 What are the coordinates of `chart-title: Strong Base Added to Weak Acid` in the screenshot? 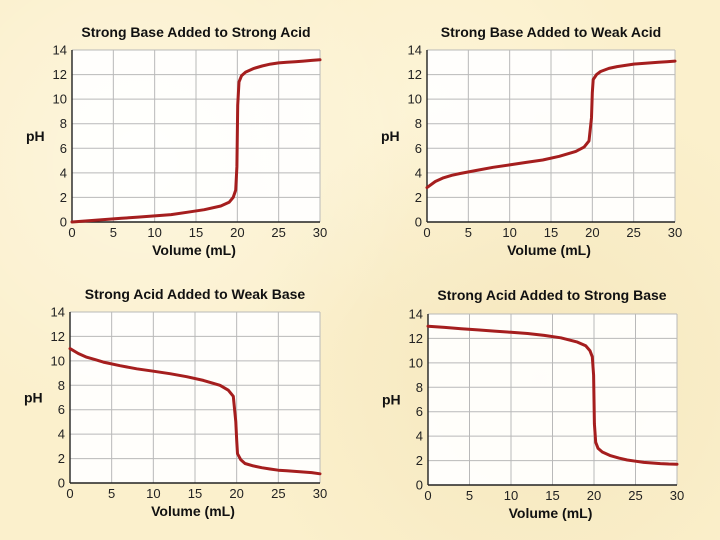 It's located at (551, 32).